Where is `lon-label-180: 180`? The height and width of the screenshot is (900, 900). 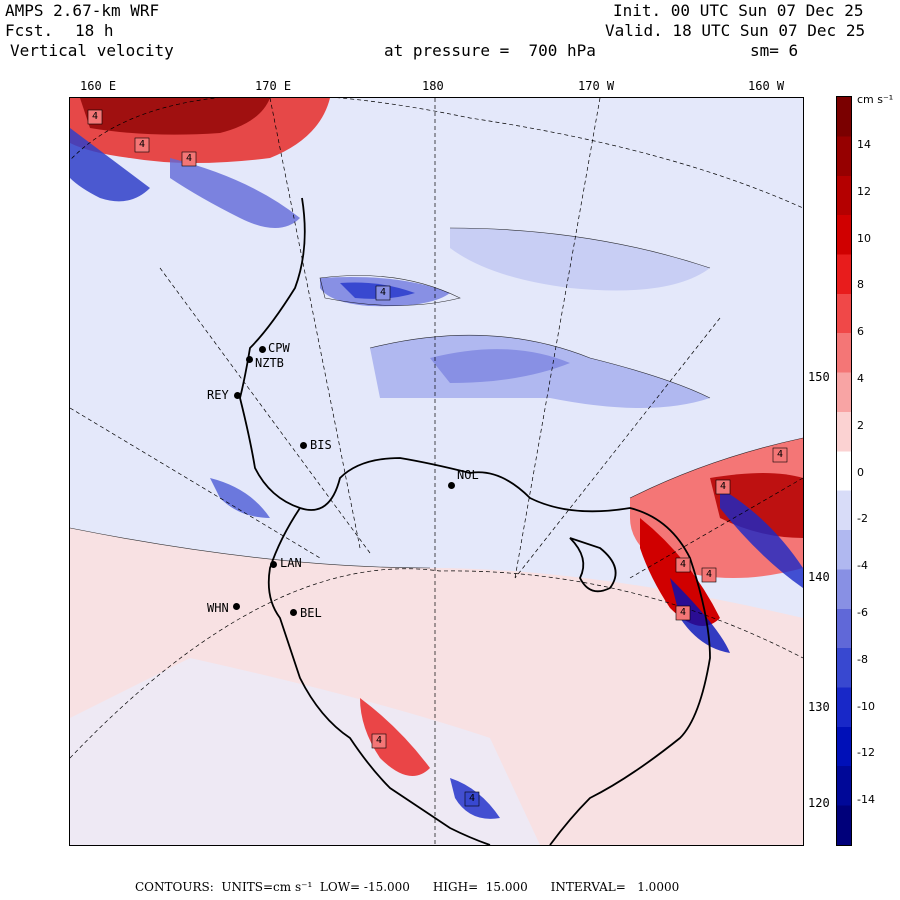 lon-label-180: 180 is located at coordinates (433, 86).